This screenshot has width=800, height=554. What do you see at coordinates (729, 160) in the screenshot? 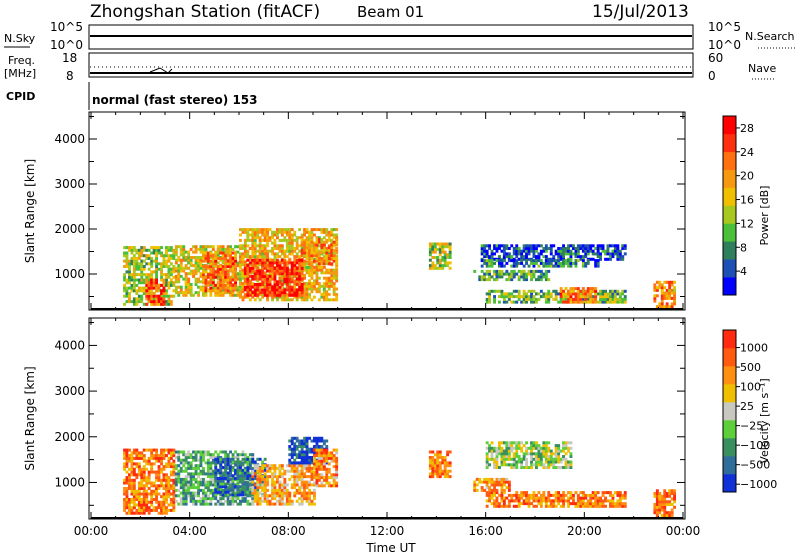
I see `power-colorbar-swatch` at bounding box center [729, 160].